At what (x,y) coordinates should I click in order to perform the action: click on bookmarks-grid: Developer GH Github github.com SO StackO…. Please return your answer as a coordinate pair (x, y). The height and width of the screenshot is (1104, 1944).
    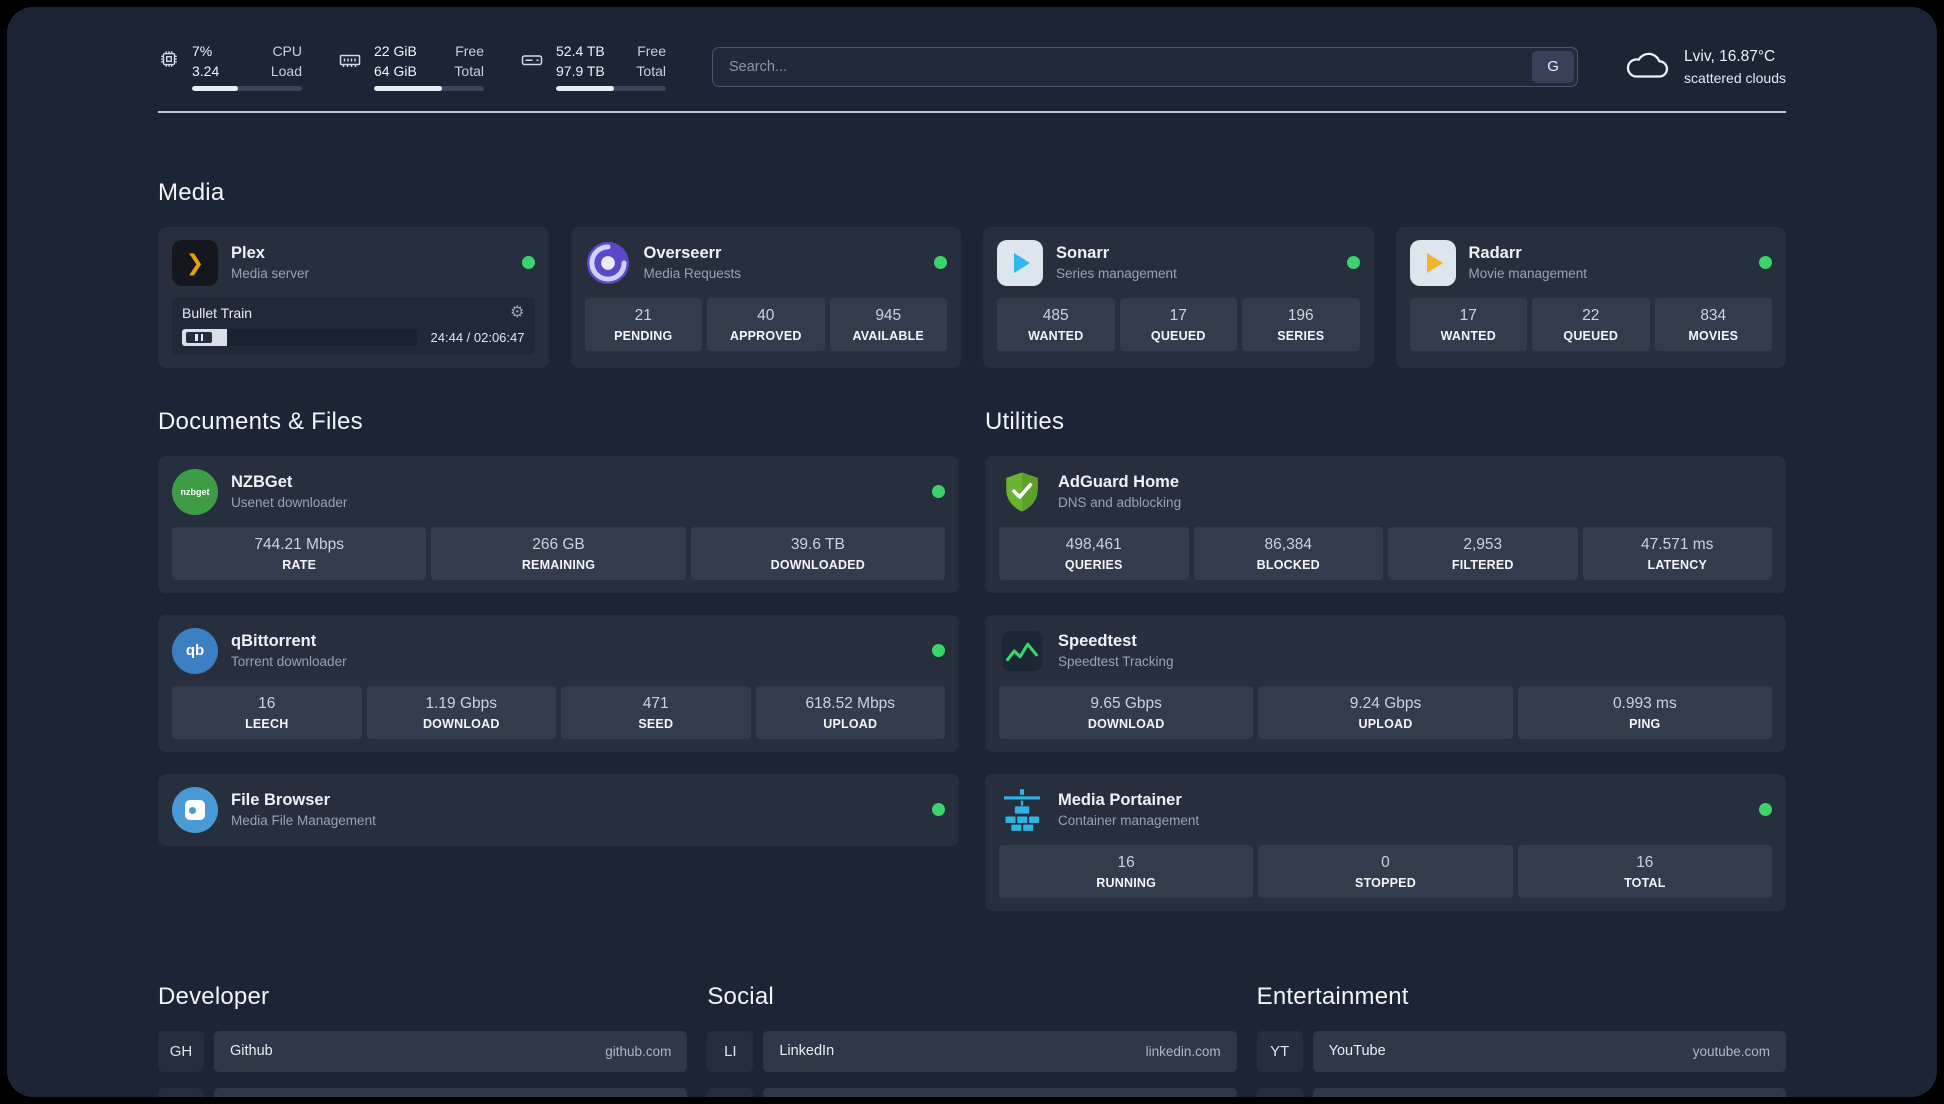
    Looking at the image, I should click on (972, 1040).